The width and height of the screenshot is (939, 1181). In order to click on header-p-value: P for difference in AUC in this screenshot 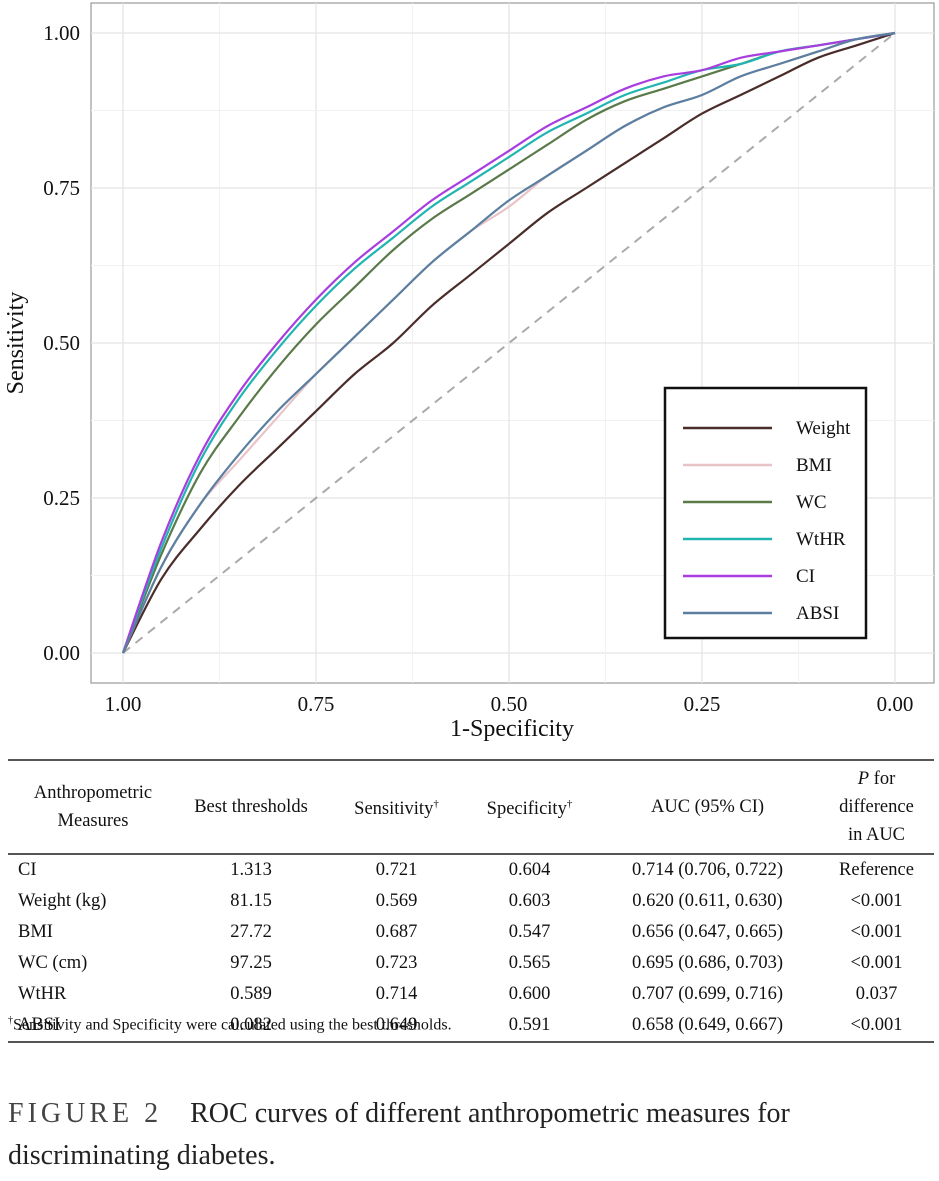, I will do `click(876, 807)`.